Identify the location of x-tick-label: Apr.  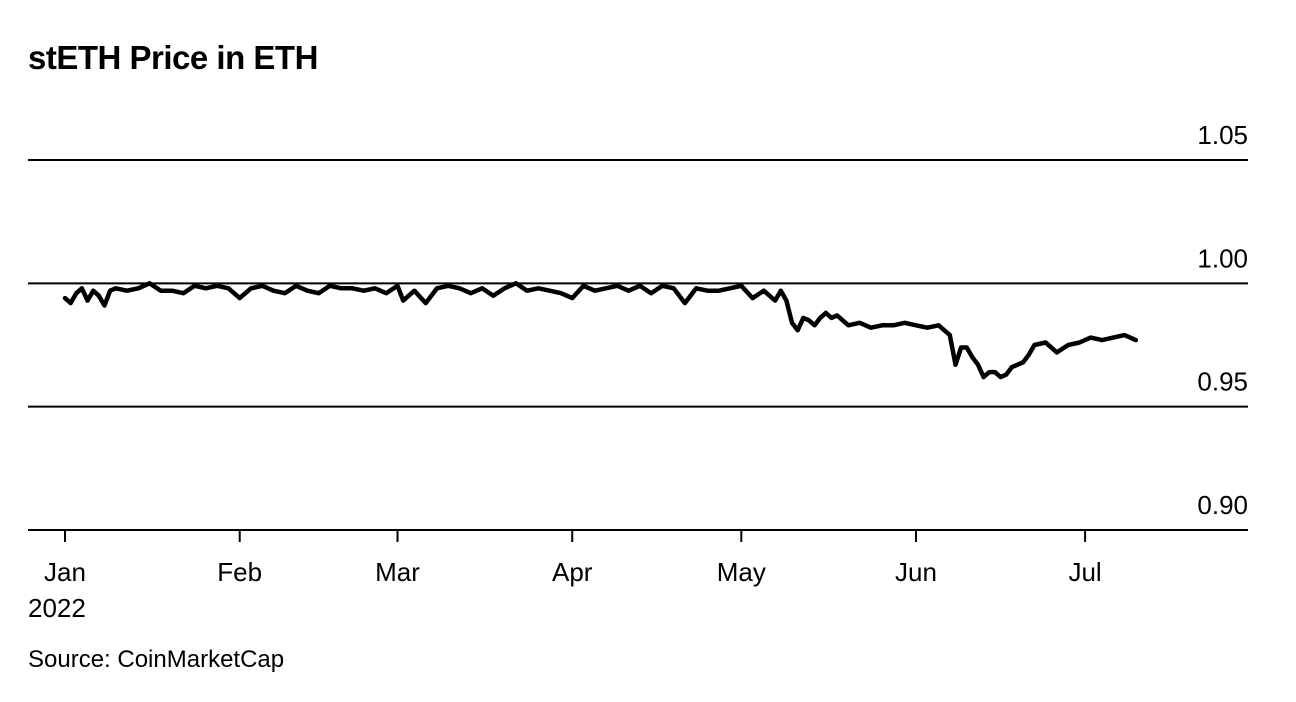
(572, 572).